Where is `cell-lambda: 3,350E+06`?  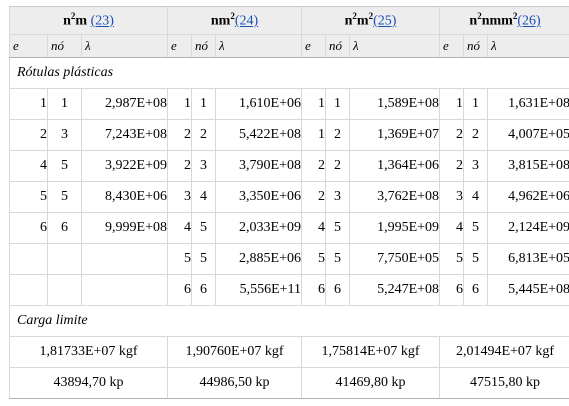 cell-lambda: 3,350E+06 is located at coordinates (258, 197).